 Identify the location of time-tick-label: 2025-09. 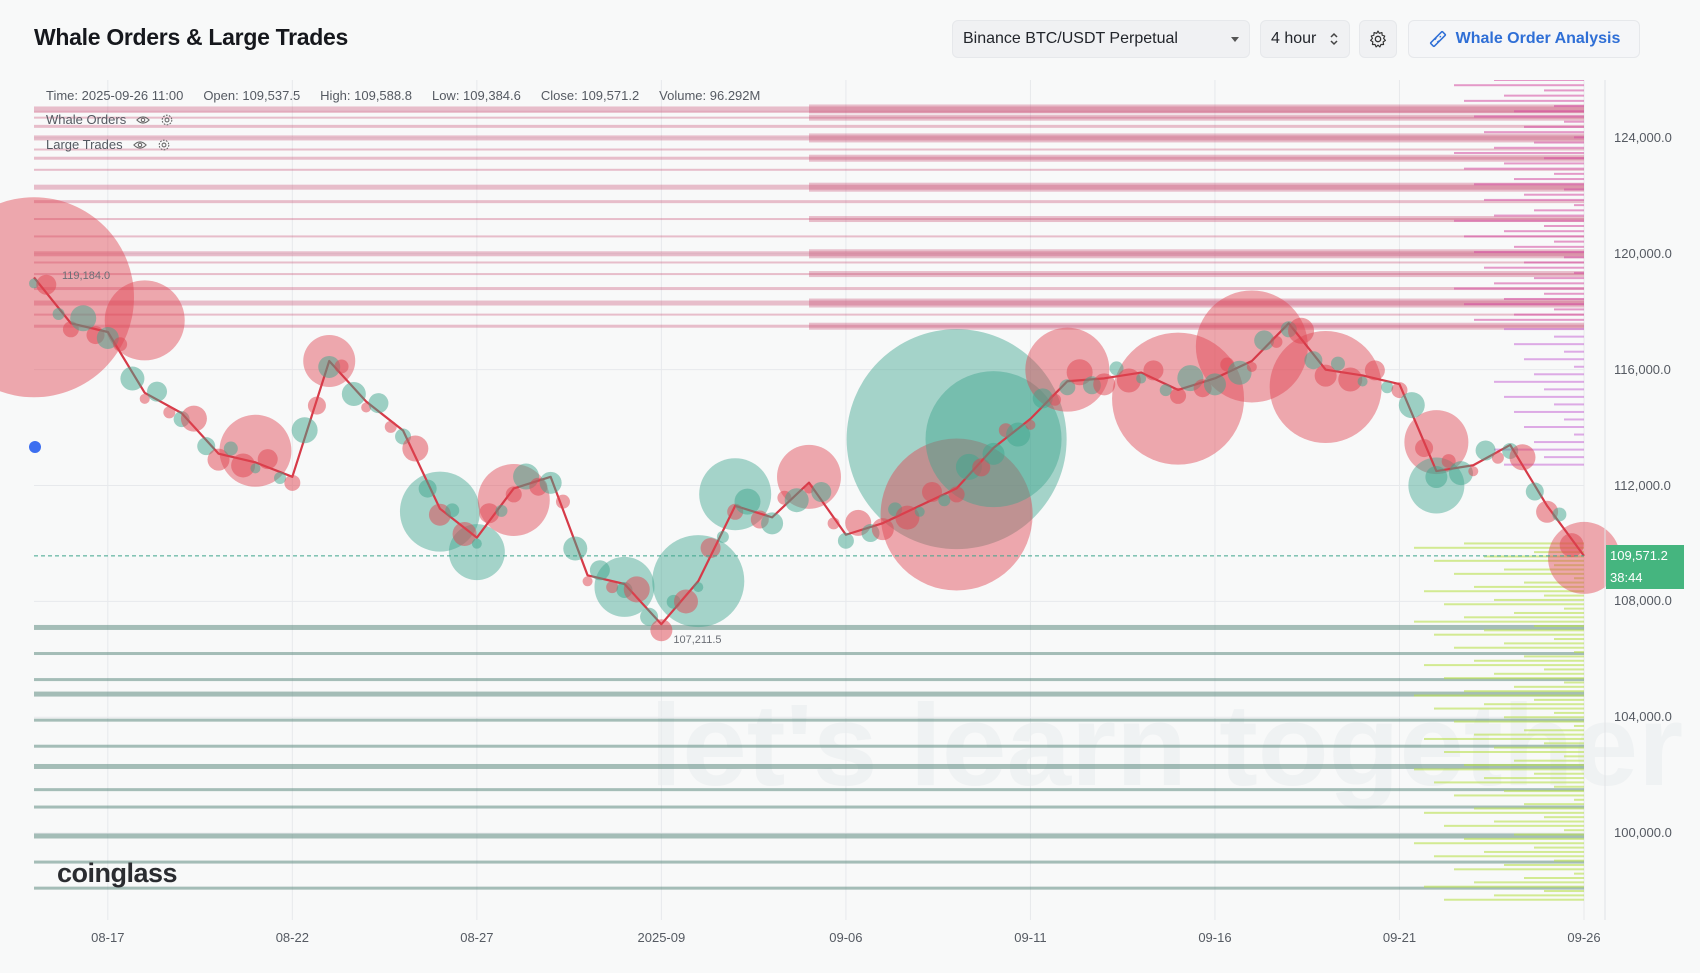
(661, 937).